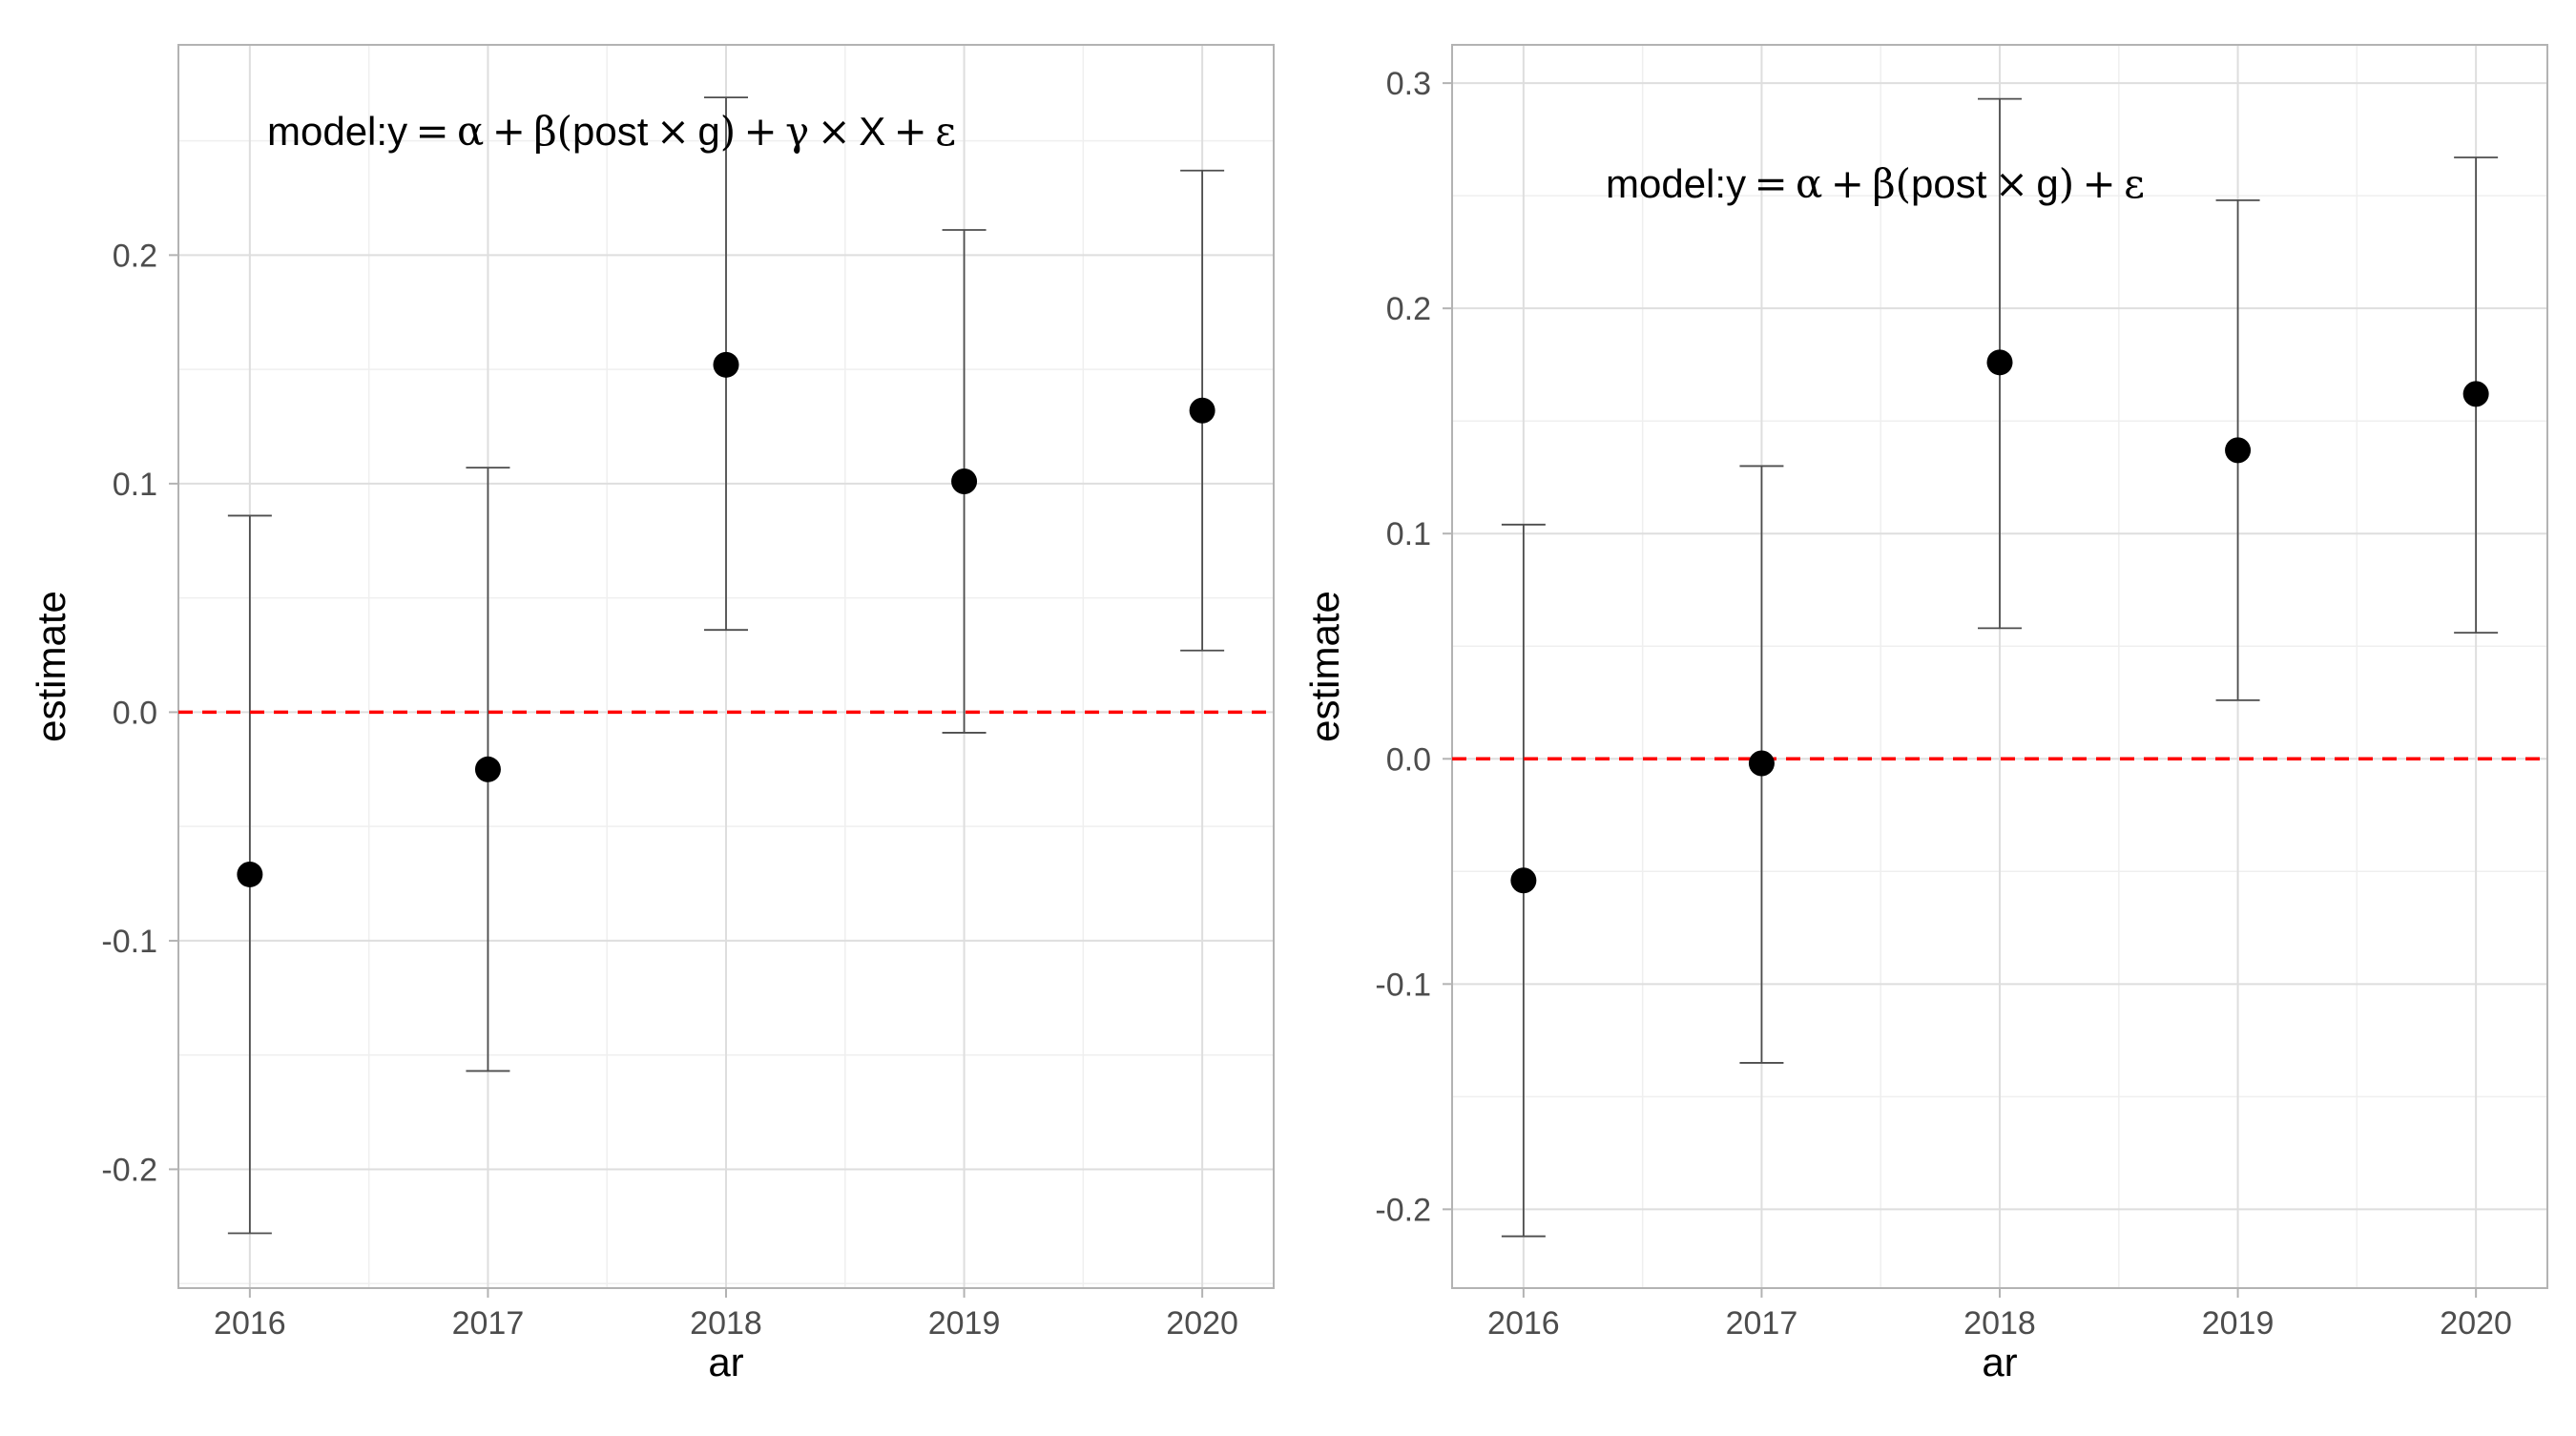 This screenshot has height=1436, width=2576. I want to click on model-annotation: model:y = α + β(post × g) + ε, so click(1875, 183).